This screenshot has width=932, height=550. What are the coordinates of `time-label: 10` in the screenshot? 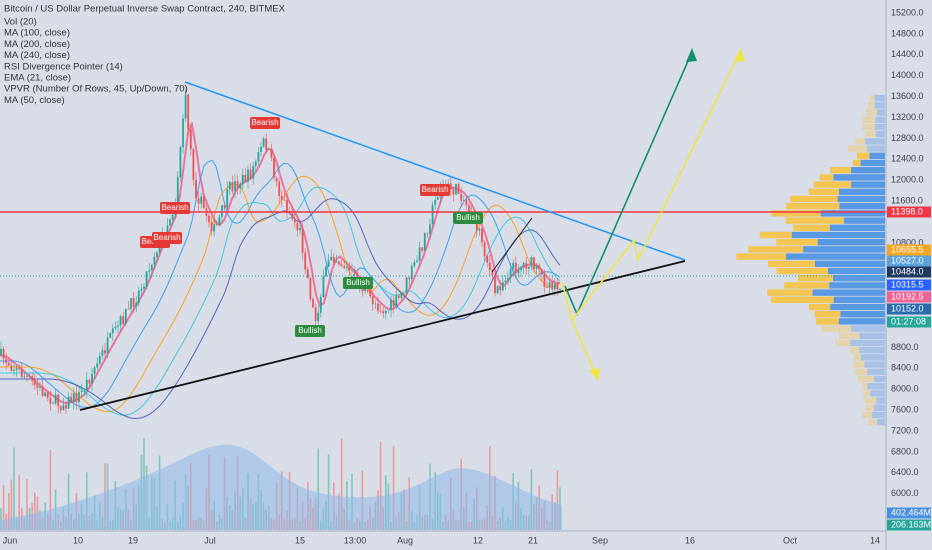 It's located at (78, 540).